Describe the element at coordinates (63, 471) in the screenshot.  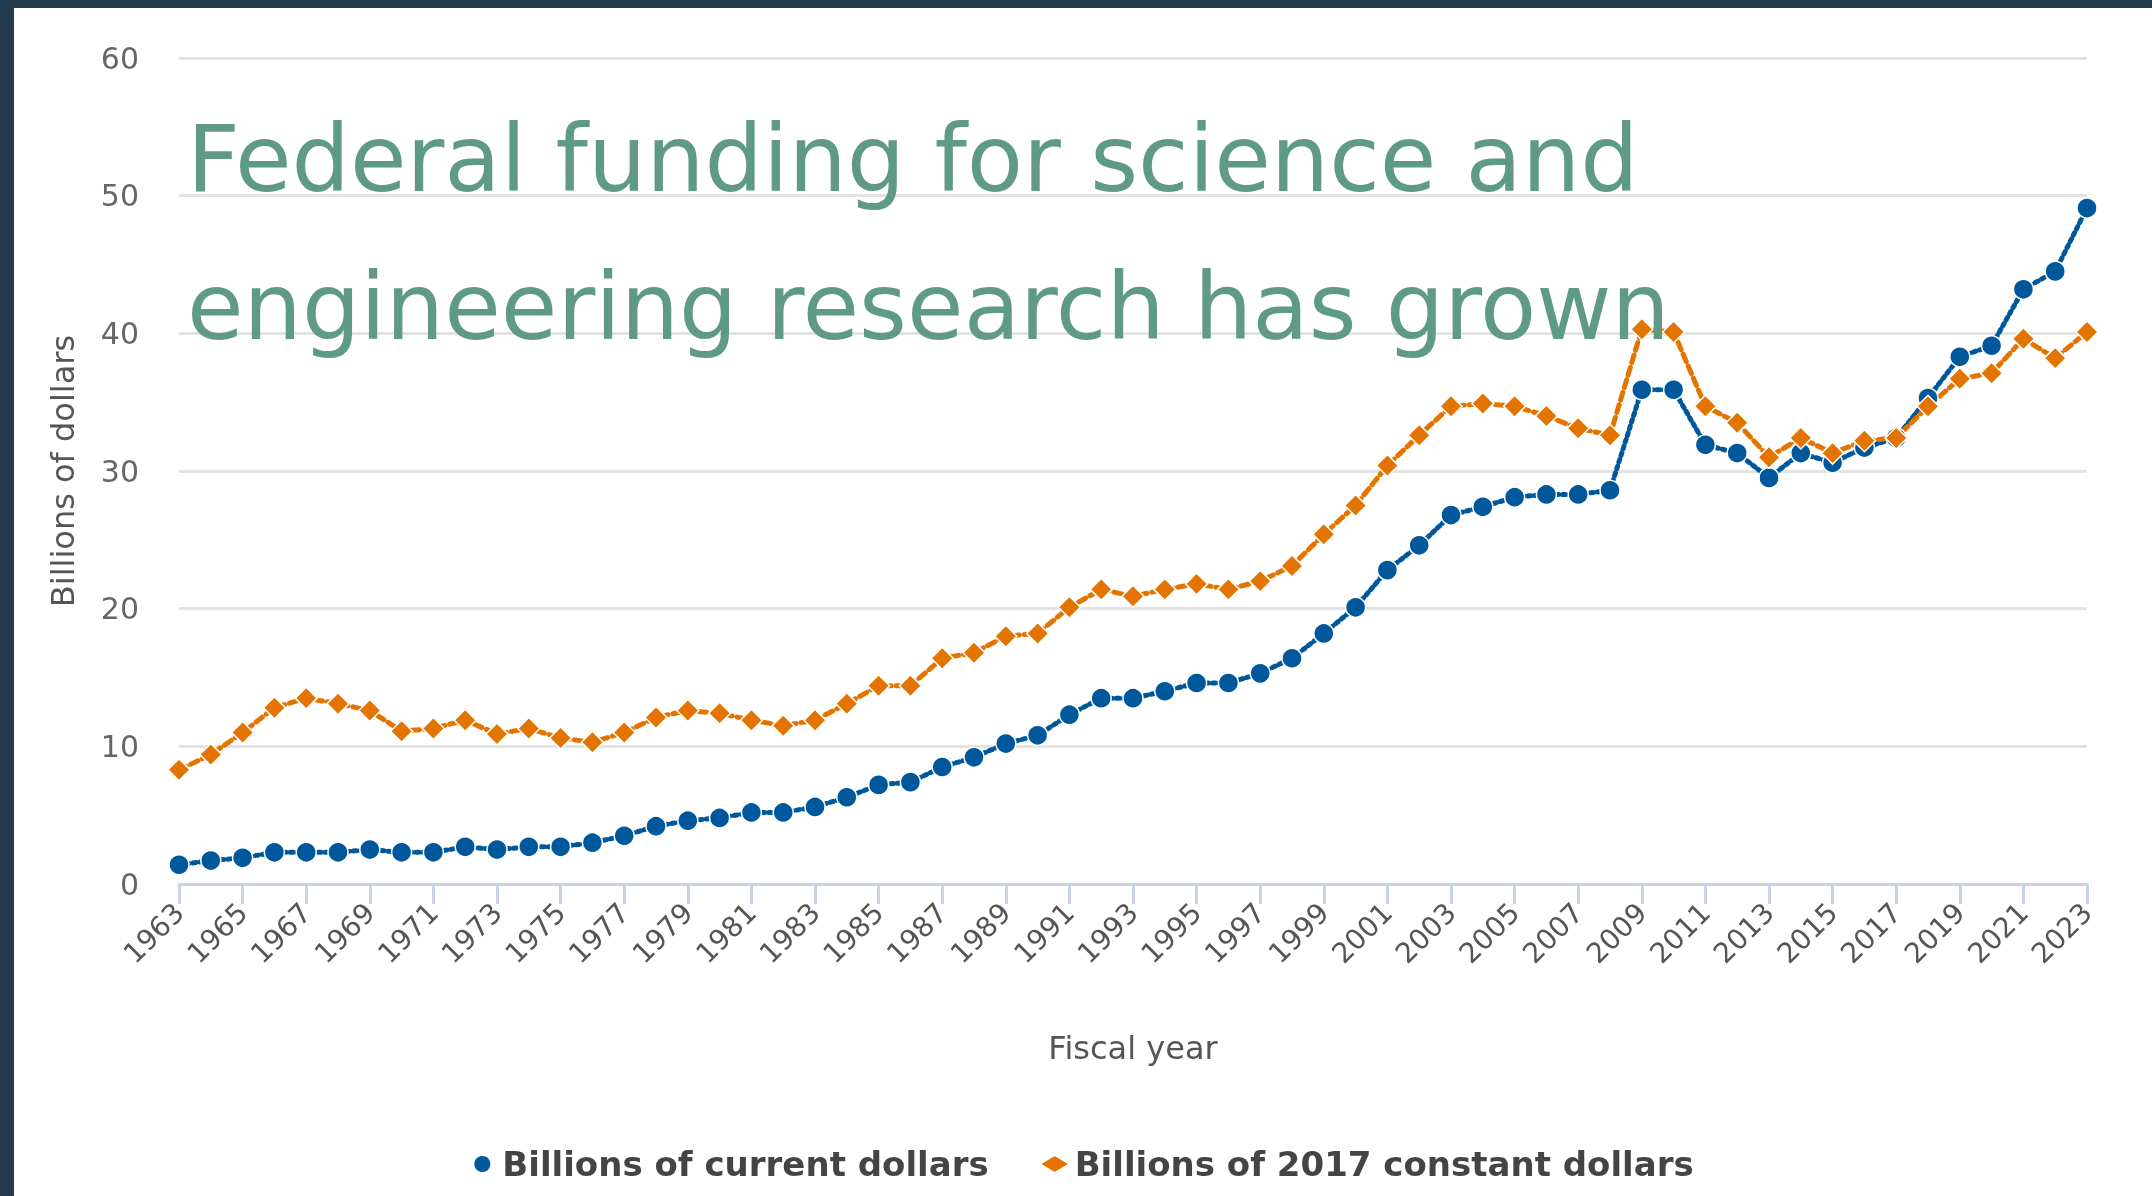
I see `y-axis-title: Billions of dollars` at that location.